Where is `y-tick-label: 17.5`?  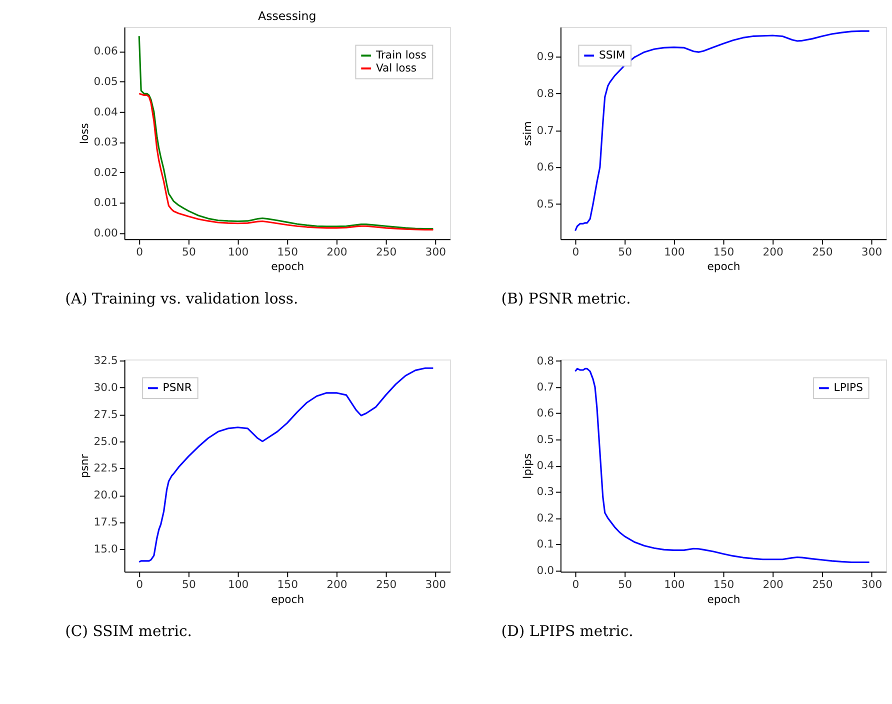 y-tick-label: 17.5 is located at coordinates (106, 522).